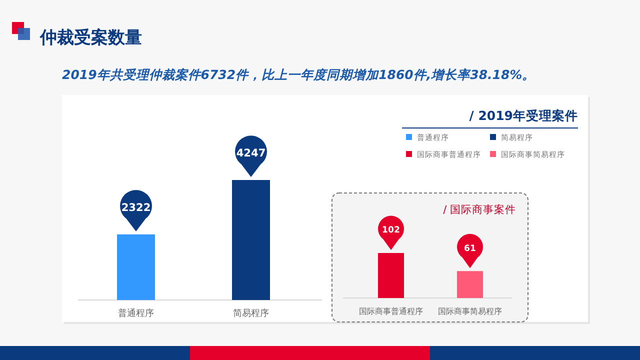 Image resolution: width=640 pixels, height=360 pixels. I want to click on text: 仲裁受案数量, so click(90, 37).